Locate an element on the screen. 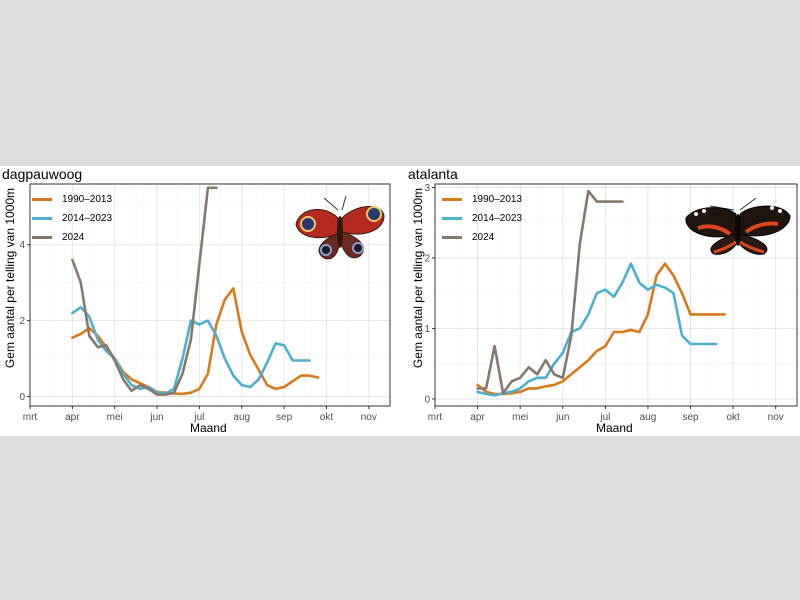  y-tick-label: 1 is located at coordinates (427, 329).